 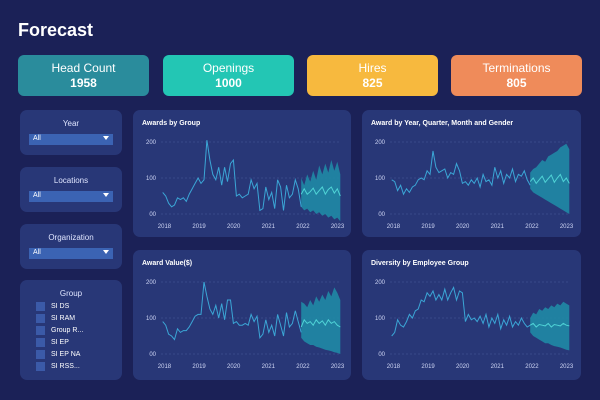 I want to click on kpi-terminations: Terminations 805, so click(x=516, y=75).